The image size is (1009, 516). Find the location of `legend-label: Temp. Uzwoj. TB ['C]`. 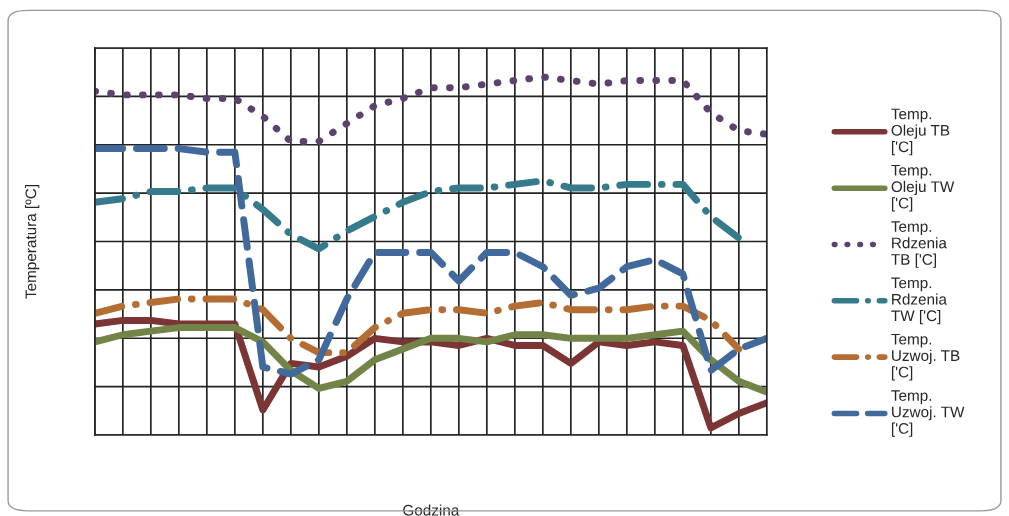

legend-label: Temp. Uzwoj. TB ['C] is located at coordinates (925, 357).